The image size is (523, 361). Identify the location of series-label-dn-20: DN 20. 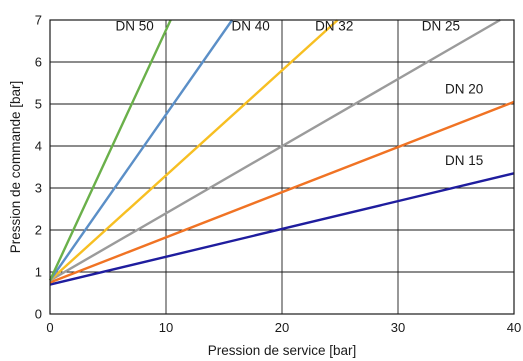
(464, 89).